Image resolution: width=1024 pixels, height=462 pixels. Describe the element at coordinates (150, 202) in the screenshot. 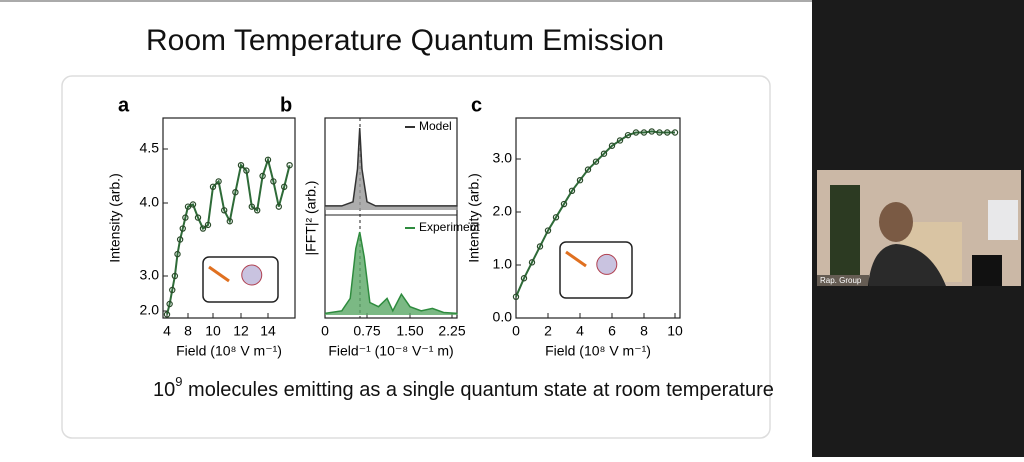

I see `y-tick-label: 4.0` at that location.